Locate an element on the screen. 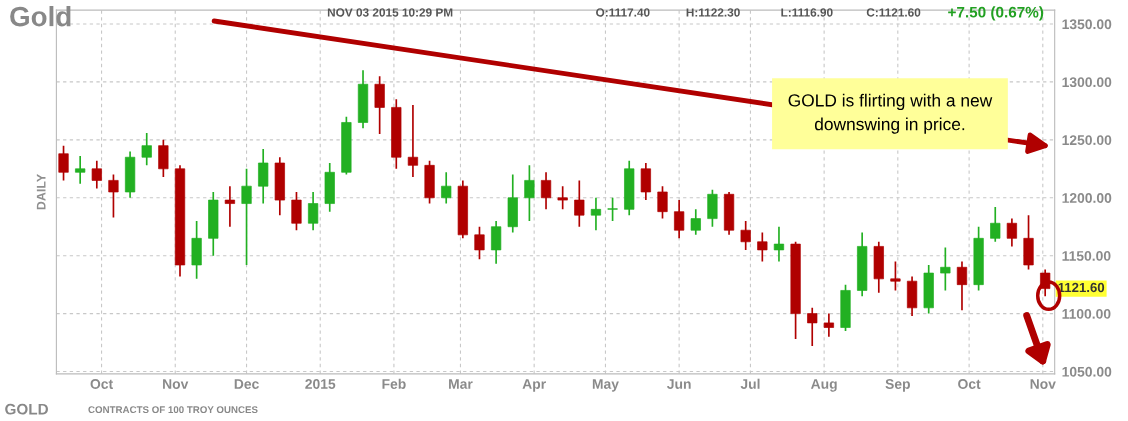  x-tick-label: Jul is located at coordinates (750, 383).